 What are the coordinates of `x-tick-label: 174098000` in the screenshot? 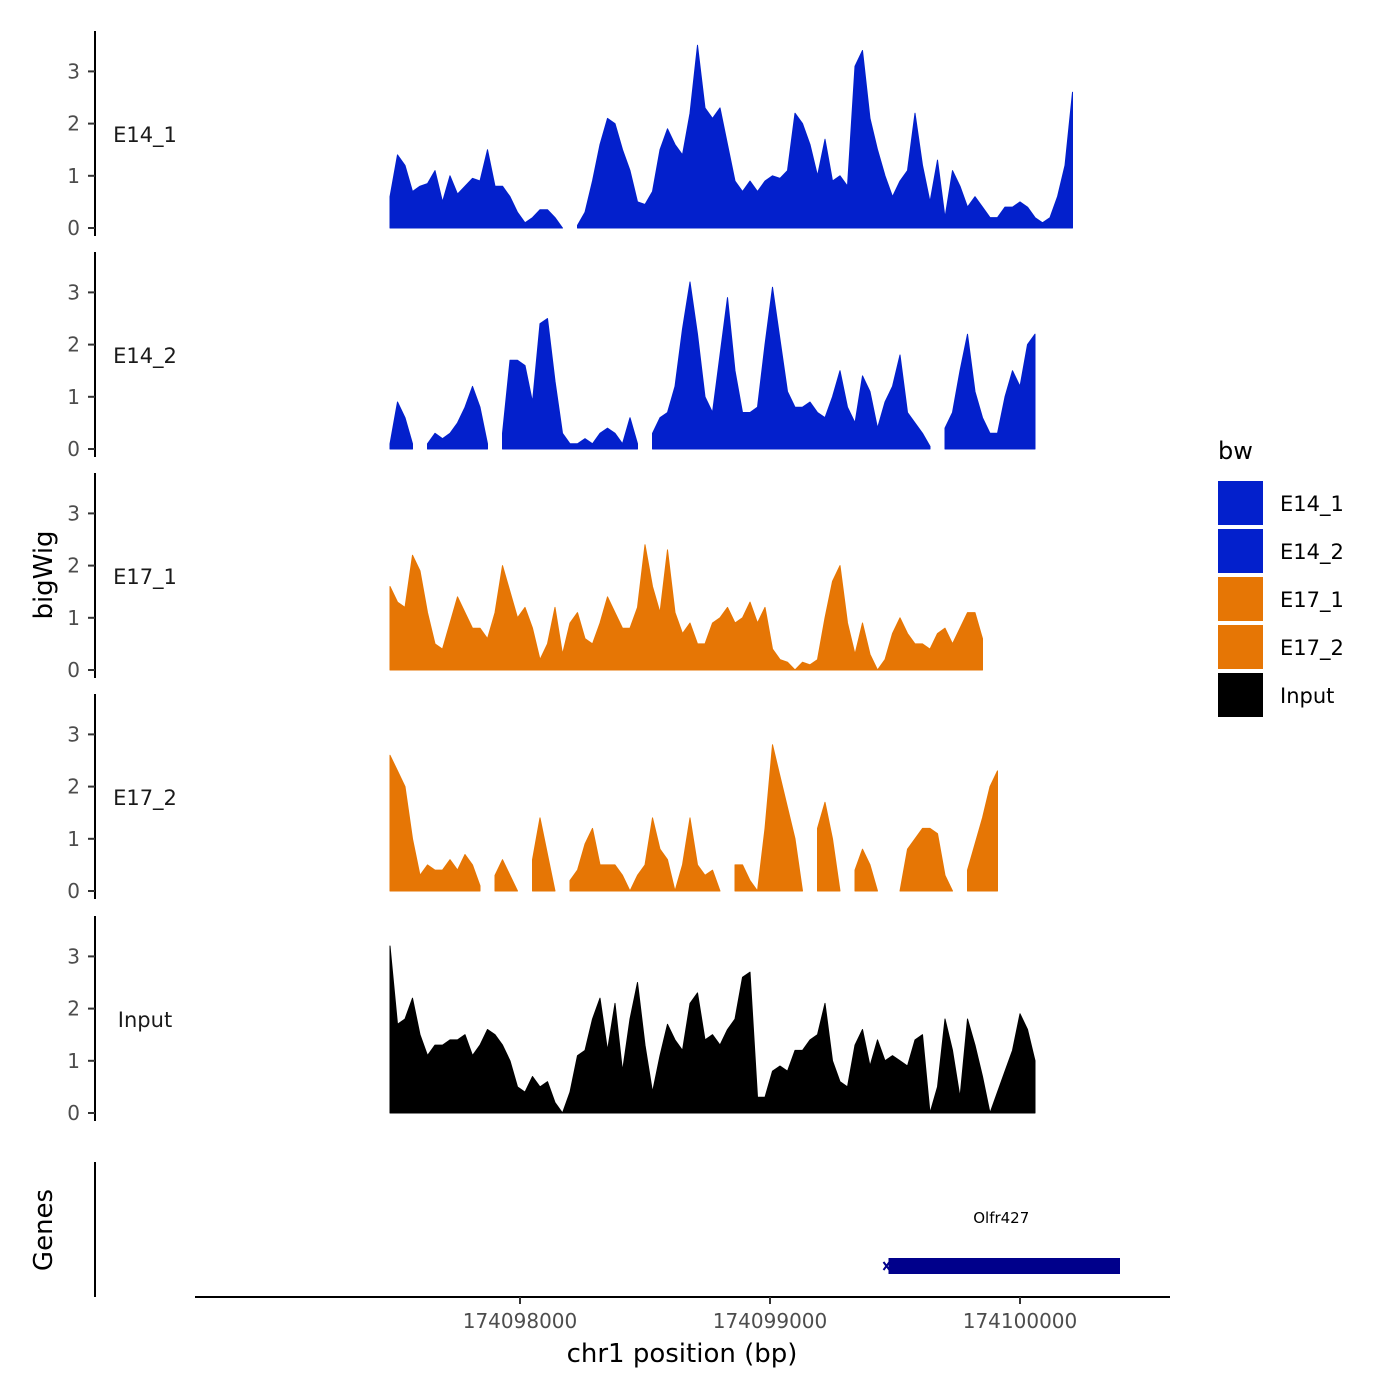 It's located at (520, 1321).